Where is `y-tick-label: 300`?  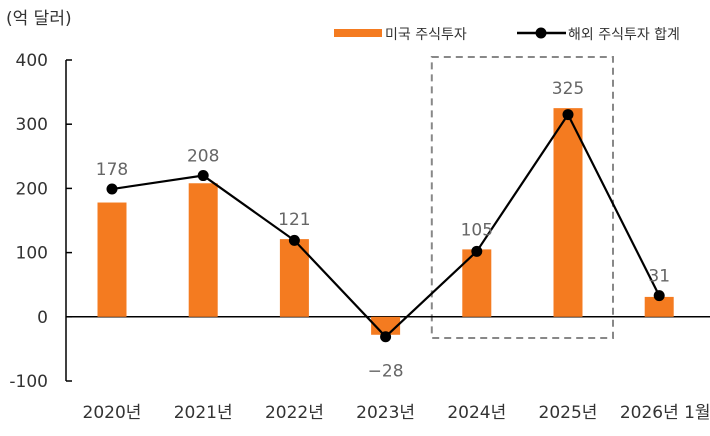
y-tick-label: 300 is located at coordinates (32, 125).